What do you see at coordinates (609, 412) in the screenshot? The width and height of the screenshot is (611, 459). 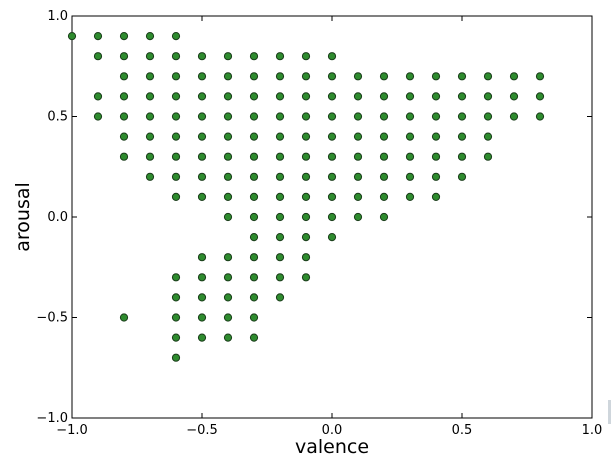 I see `window-edge-strip` at bounding box center [609, 412].